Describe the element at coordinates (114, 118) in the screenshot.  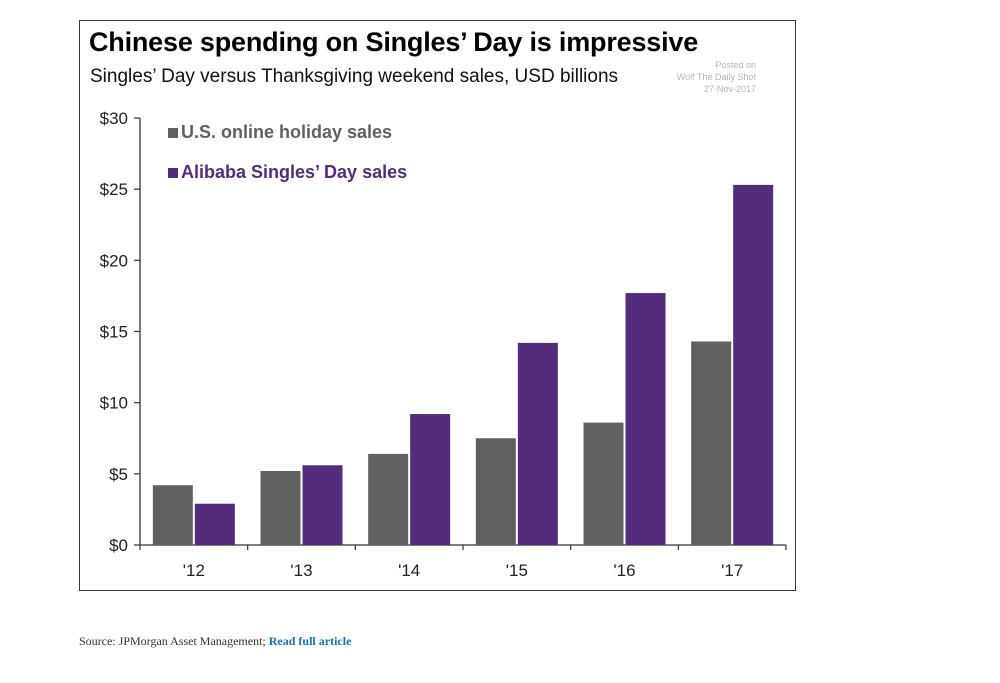
I see `y-tick-label: $30` at that location.